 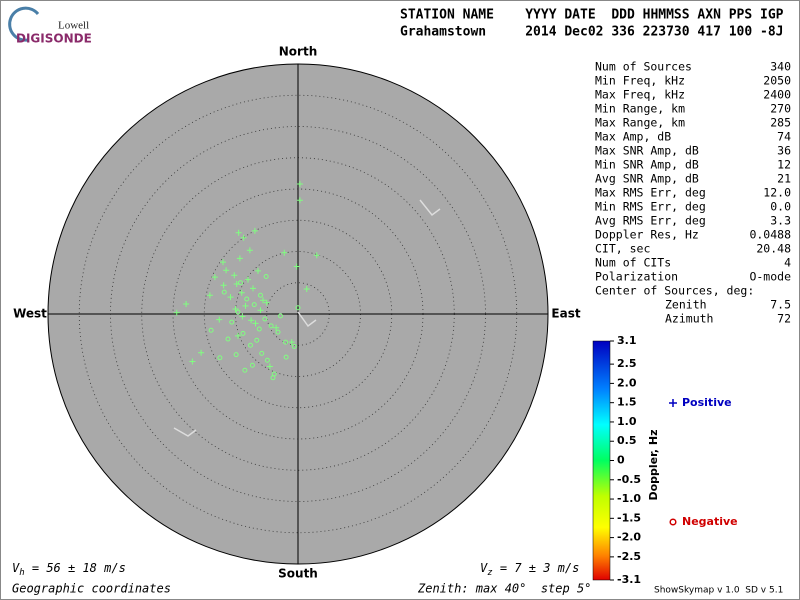 I want to click on colorbar-tick-label: 2.5, so click(x=627, y=363).